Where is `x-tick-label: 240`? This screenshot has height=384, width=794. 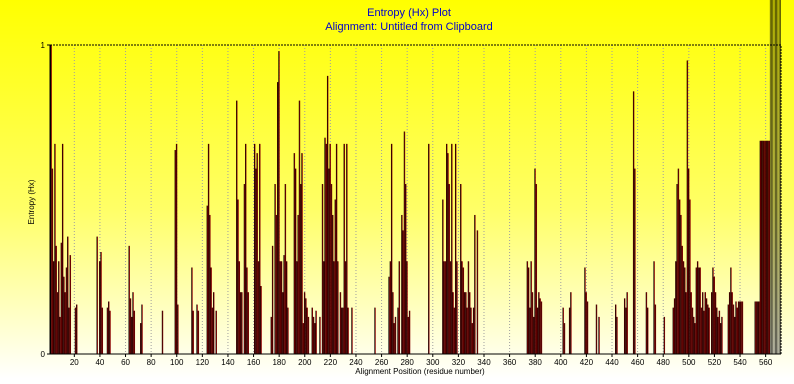 x-tick-label: 240 is located at coordinates (356, 362).